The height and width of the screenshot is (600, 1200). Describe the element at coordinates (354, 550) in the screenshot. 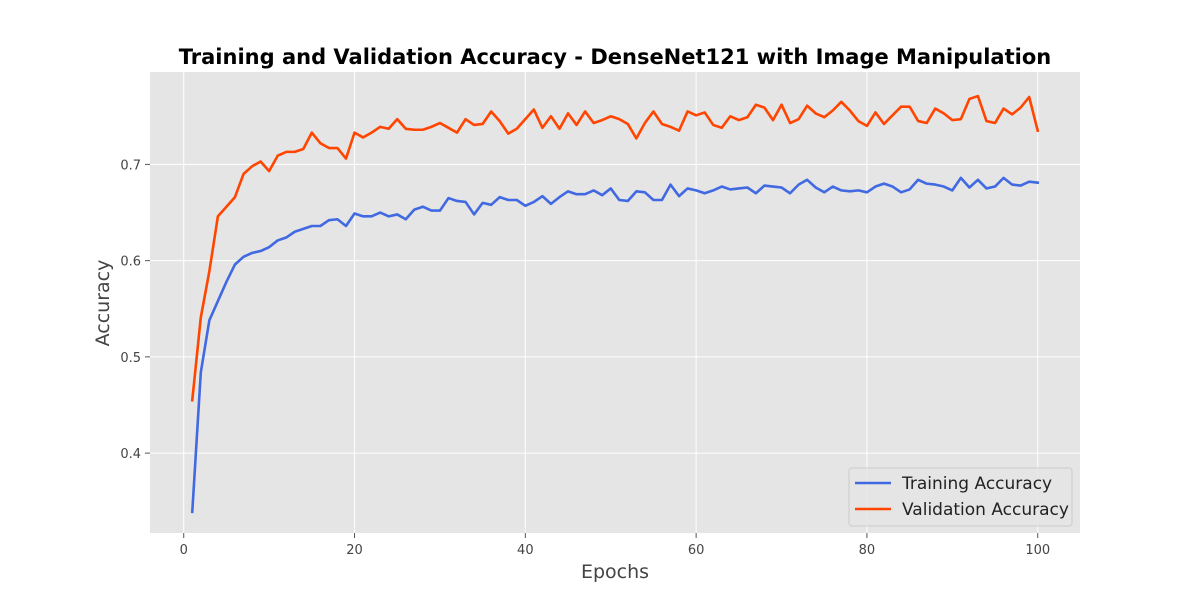

I see `x-tick-label: 20` at that location.